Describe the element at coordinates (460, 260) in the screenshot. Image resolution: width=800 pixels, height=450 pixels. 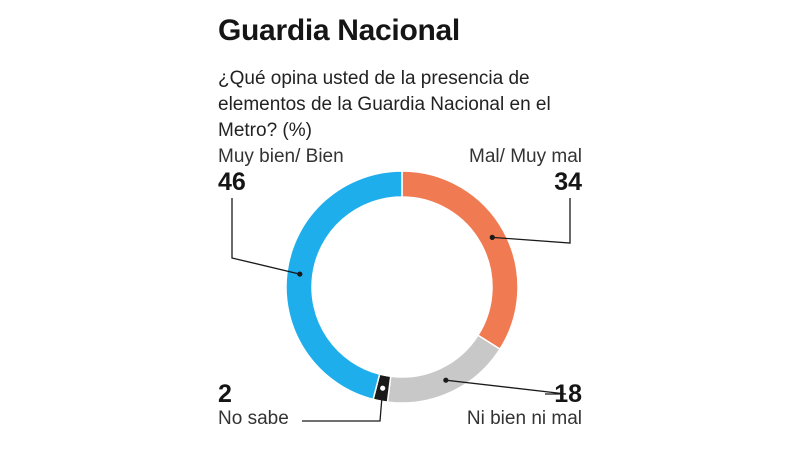
I see `slice-mal-muy-mal` at that location.